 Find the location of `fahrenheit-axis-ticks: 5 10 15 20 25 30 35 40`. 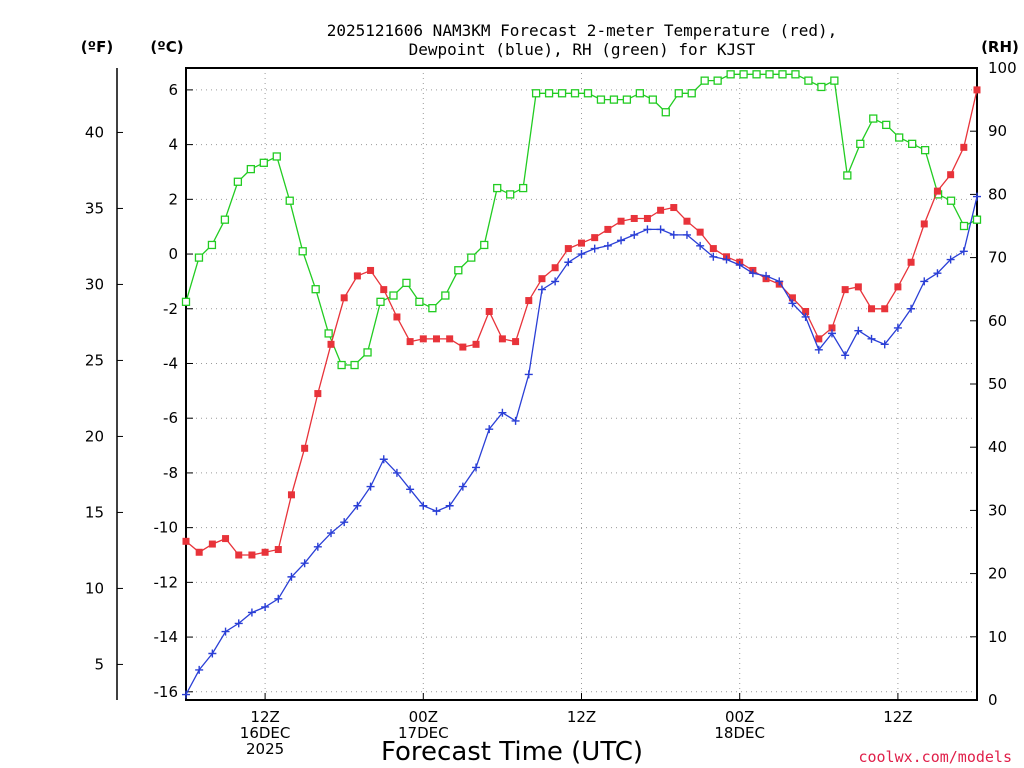

fahrenheit-axis-ticks: 5 10 15 20 25 30 35 40 is located at coordinates (104, 398).